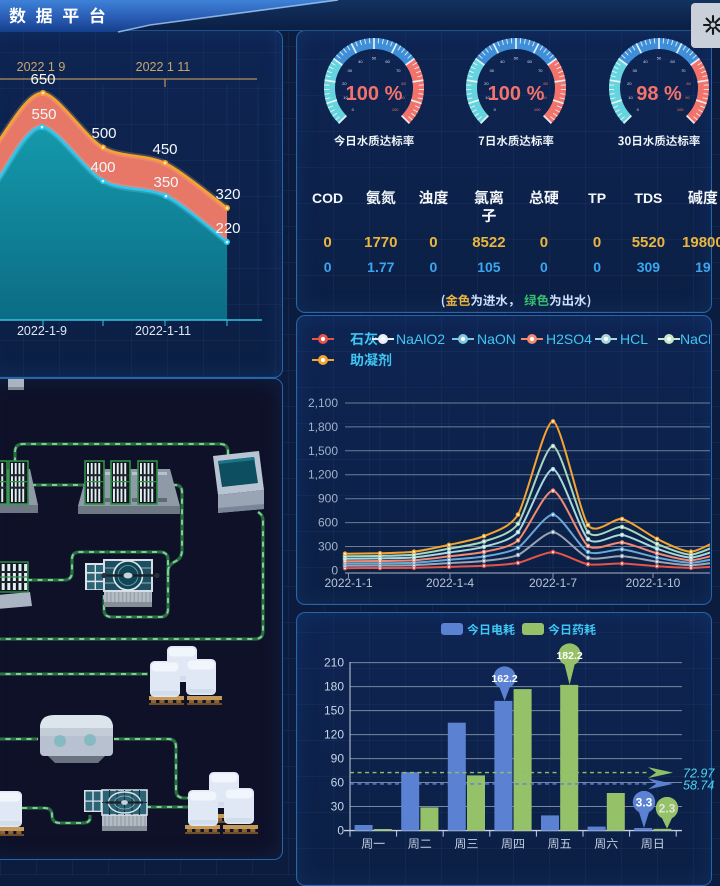 Image resolution: width=720 pixels, height=886 pixels. I want to click on svg-text: 3.3, so click(644, 803).